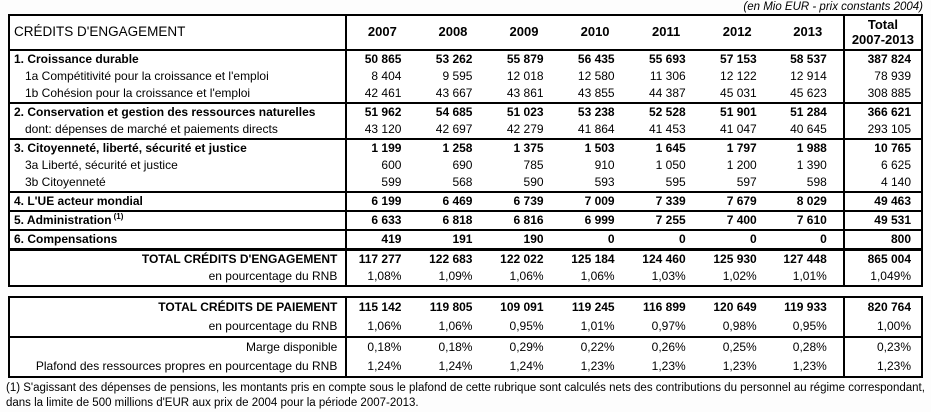 The height and width of the screenshot is (412, 931). Describe the element at coordinates (882, 239) in the screenshot. I see `total-cell: 800` at that location.